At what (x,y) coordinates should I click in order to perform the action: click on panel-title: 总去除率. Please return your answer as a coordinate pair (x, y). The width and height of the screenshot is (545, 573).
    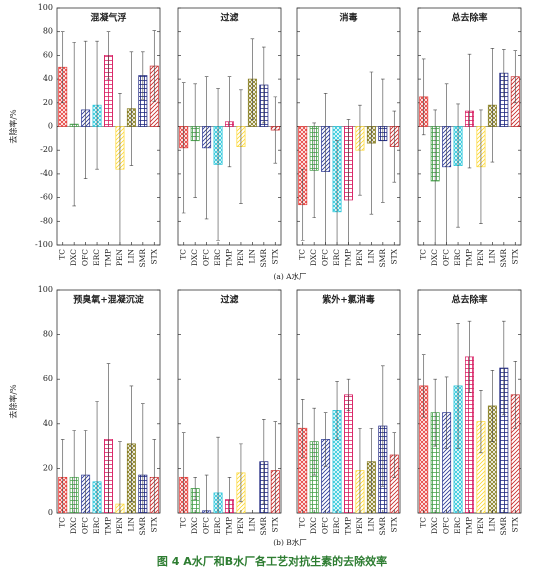
    Looking at the image, I should click on (469, 300).